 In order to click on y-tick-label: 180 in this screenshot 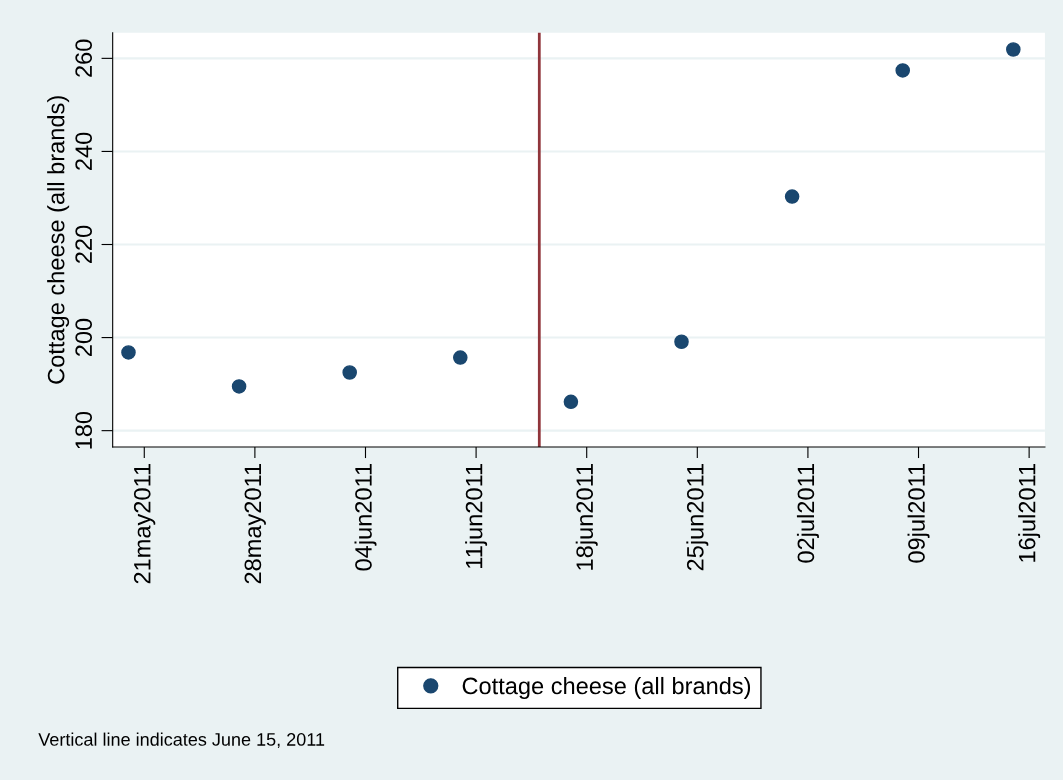, I will do `click(84, 430)`.